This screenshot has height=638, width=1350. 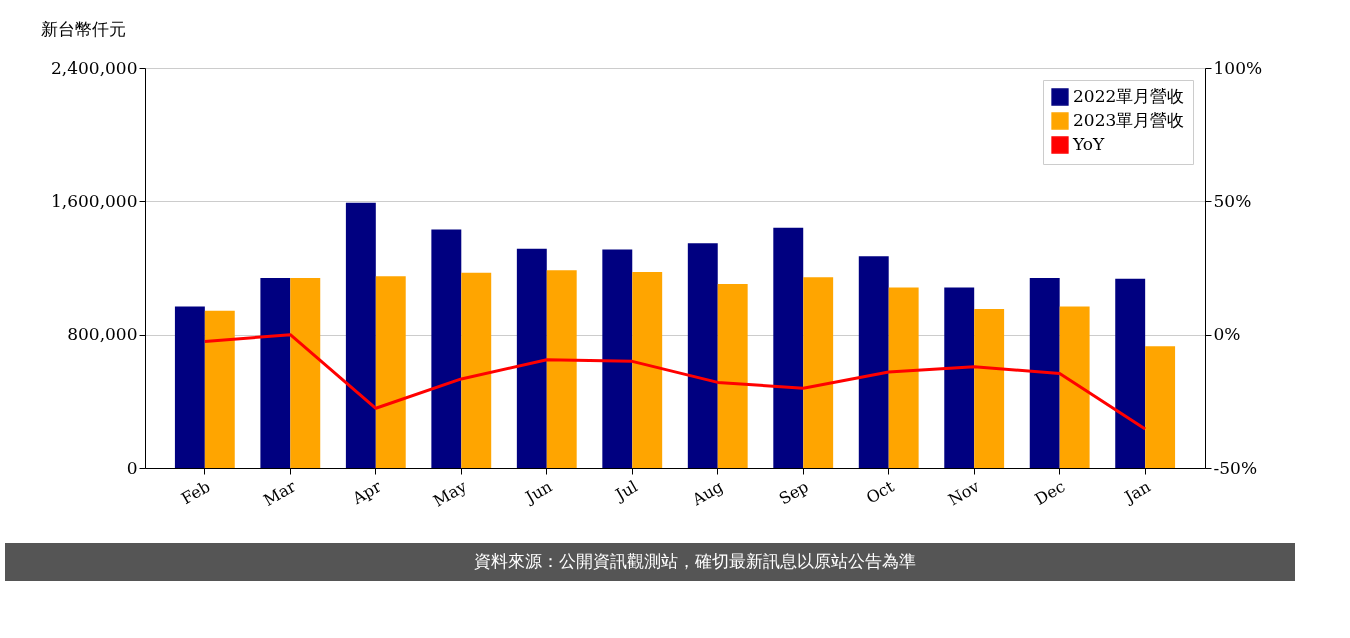 What do you see at coordinates (793, 492) in the screenshot?
I see `x-tick-label: Sep` at bounding box center [793, 492].